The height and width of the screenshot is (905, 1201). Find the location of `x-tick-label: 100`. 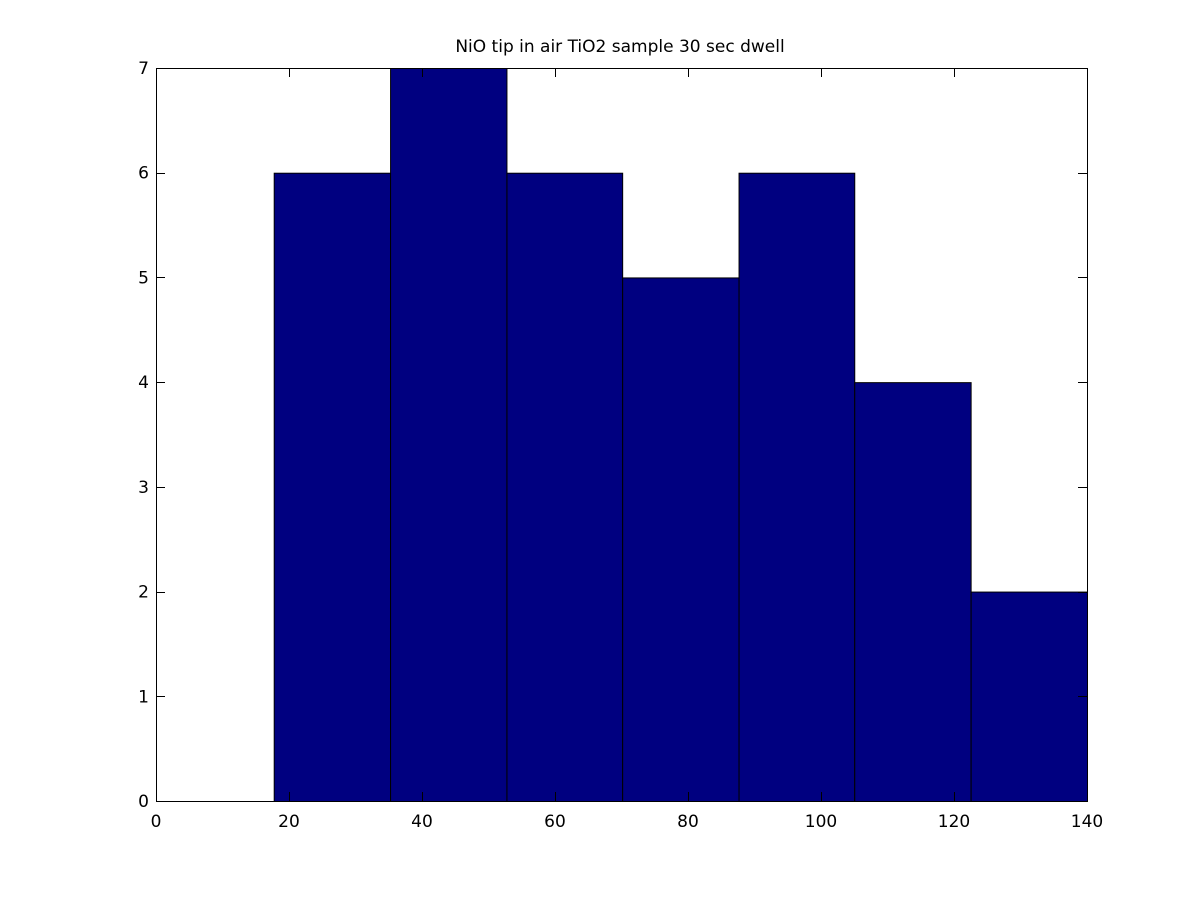

x-tick-label: 100 is located at coordinates (821, 822).